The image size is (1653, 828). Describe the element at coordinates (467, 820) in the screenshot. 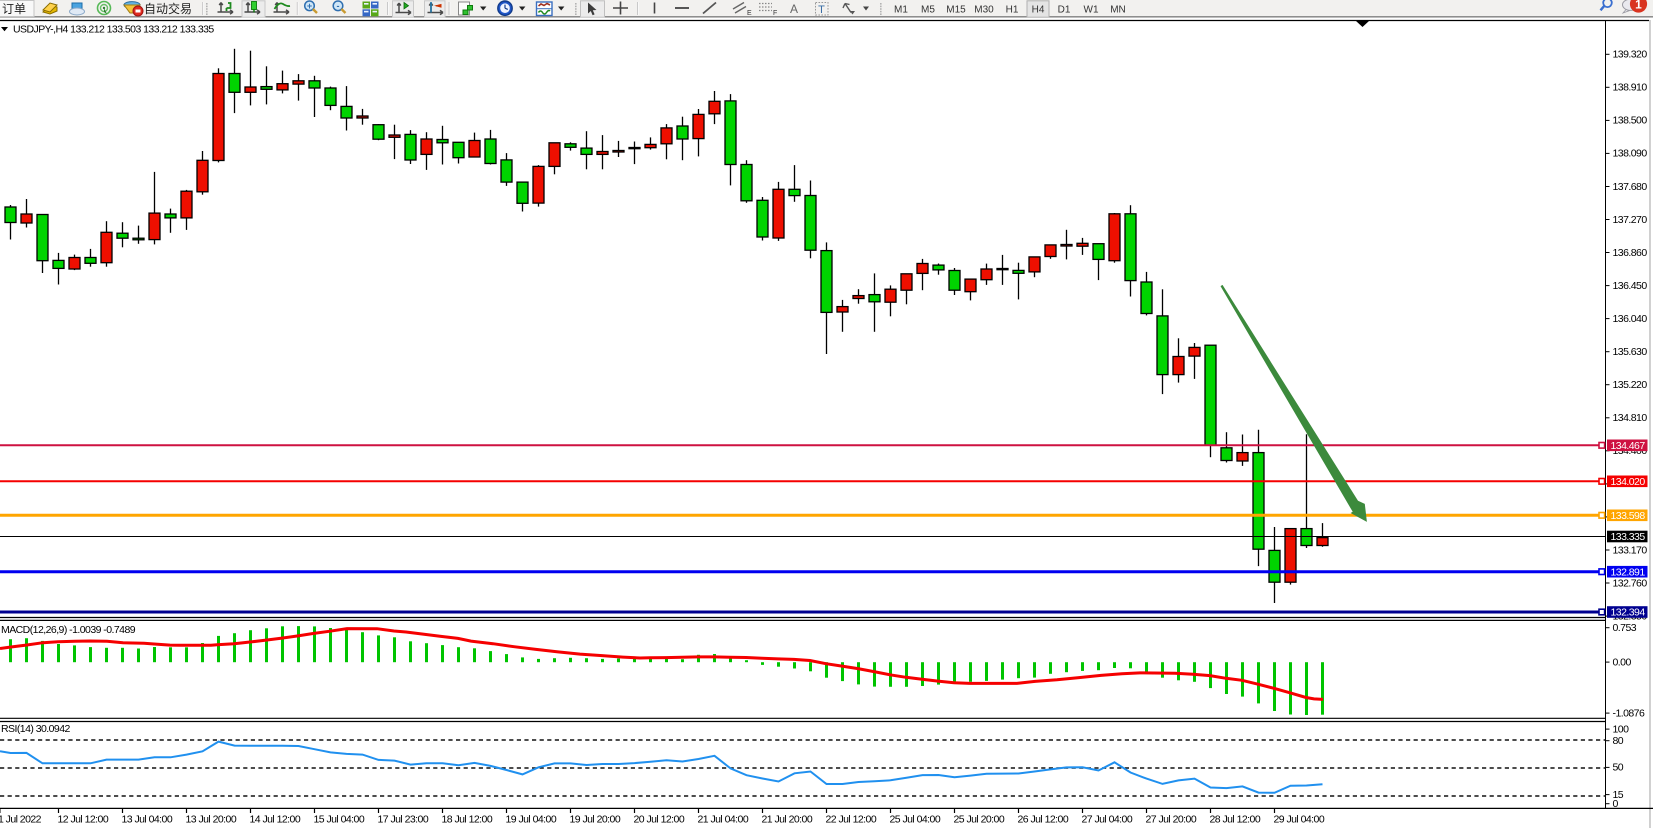

I see `svg-text: 18 Jul 12:00` at that location.